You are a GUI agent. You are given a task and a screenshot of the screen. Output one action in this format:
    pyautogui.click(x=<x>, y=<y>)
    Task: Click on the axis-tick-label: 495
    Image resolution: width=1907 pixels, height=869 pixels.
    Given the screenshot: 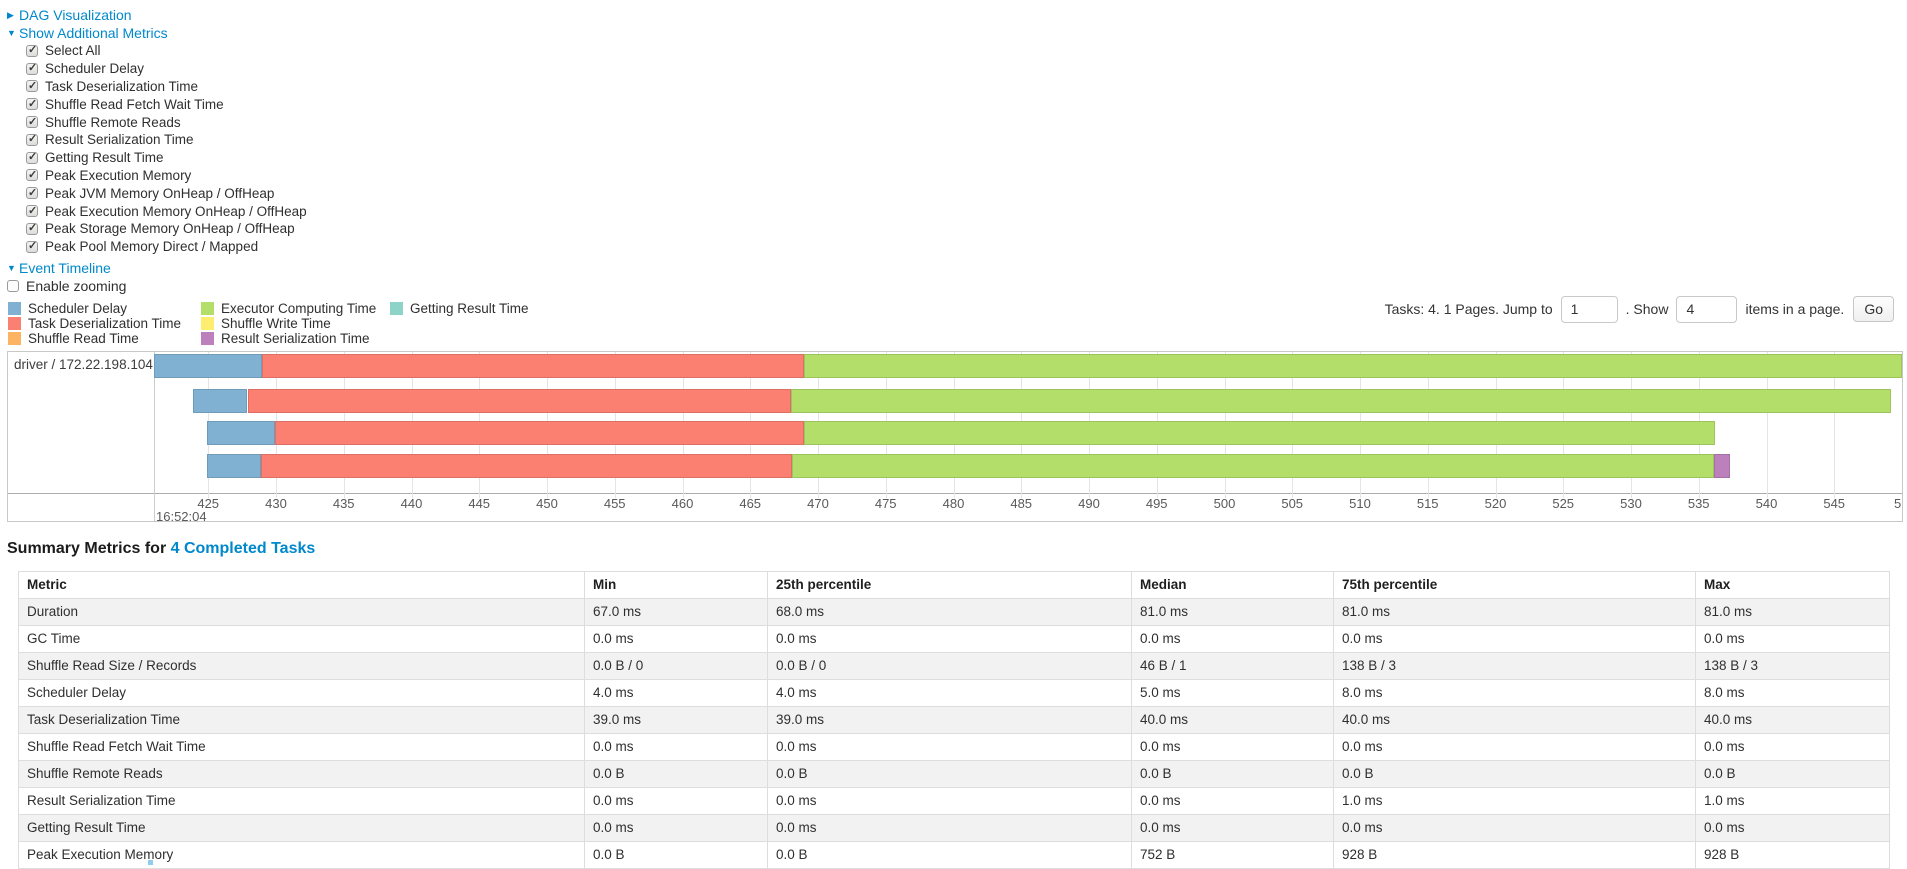 What is the action you would take?
    pyautogui.click(x=1156, y=503)
    